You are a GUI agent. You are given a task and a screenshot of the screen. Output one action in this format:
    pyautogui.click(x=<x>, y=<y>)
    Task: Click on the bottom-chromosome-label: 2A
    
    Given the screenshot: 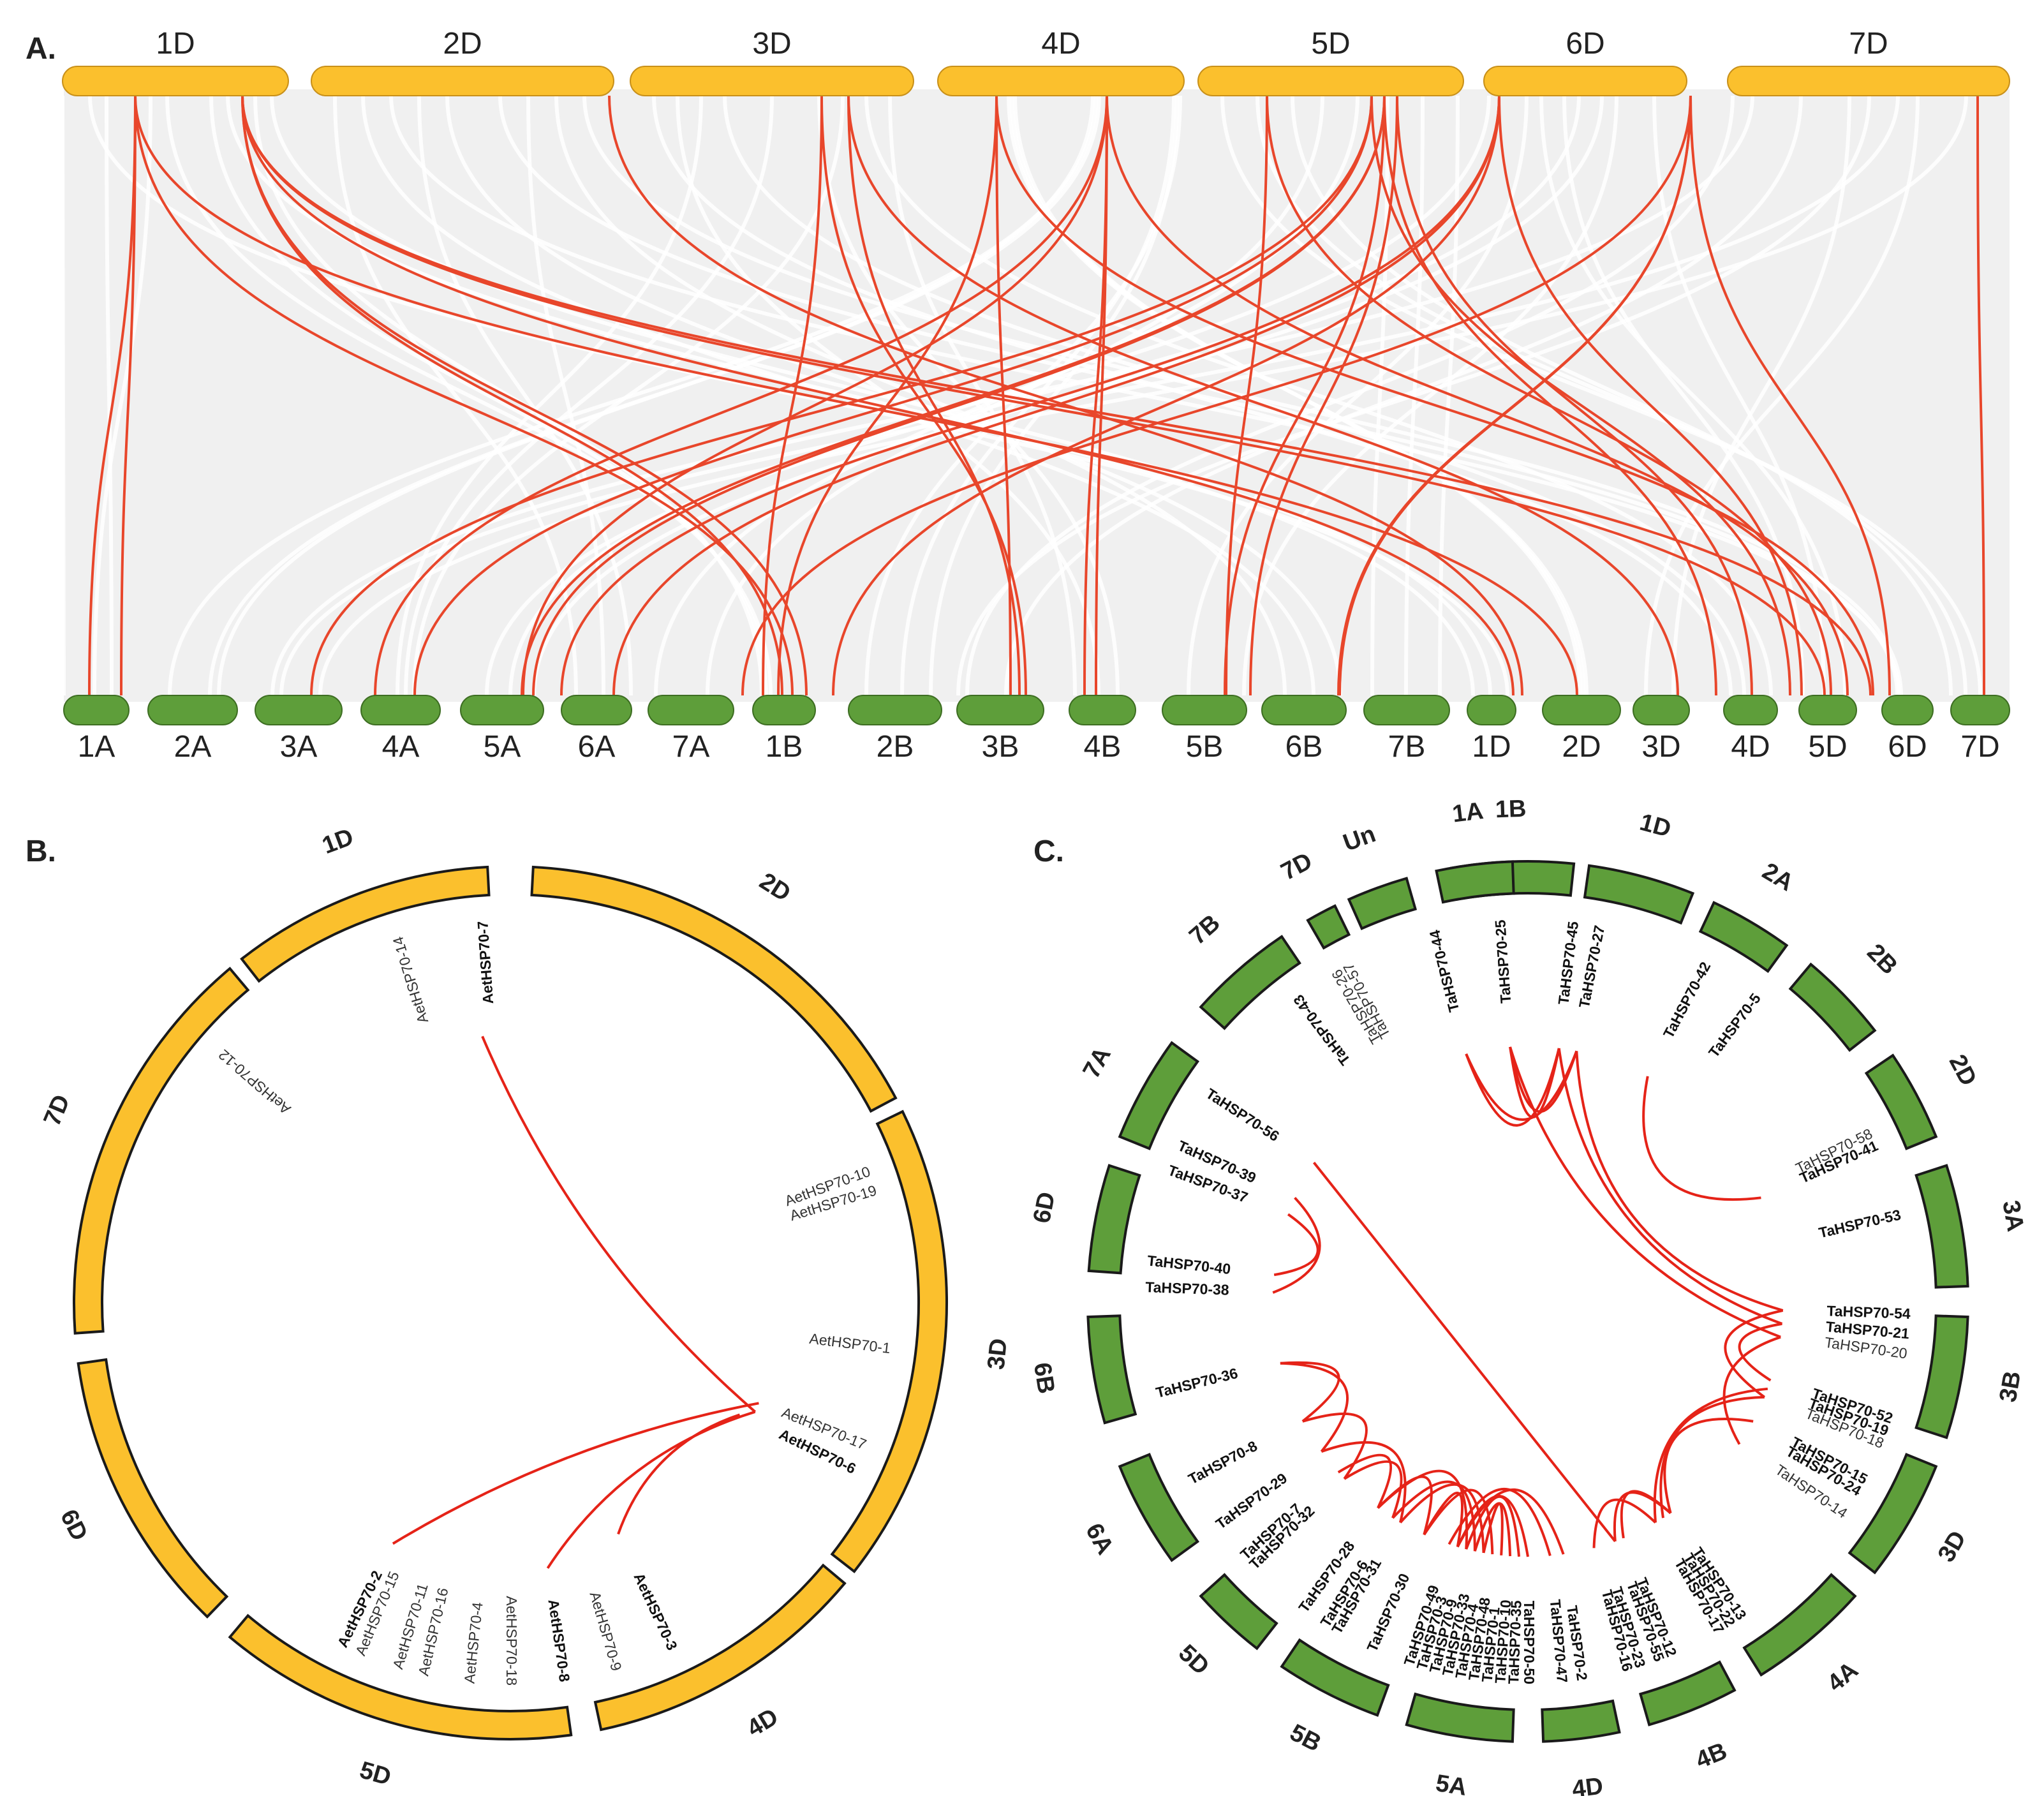 What is the action you would take?
    pyautogui.click(x=193, y=747)
    